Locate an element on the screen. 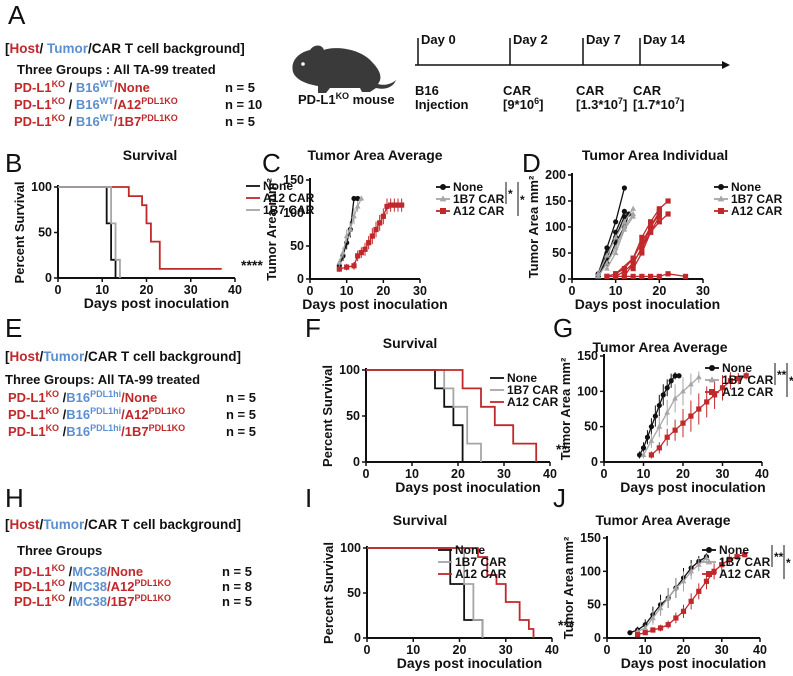 The width and height of the screenshot is (793, 676). legend-label: A12 CAR is located at coordinates (757, 211).